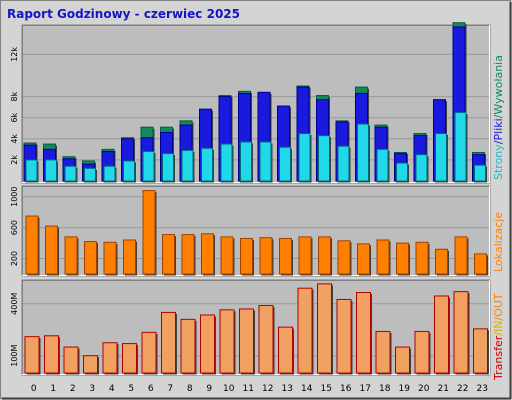 This screenshot has height=400, width=512. What do you see at coordinates (498, 337) in the screenshot?
I see `bottom-axis-label: Transfer/IN/OUT` at bounding box center [498, 337].